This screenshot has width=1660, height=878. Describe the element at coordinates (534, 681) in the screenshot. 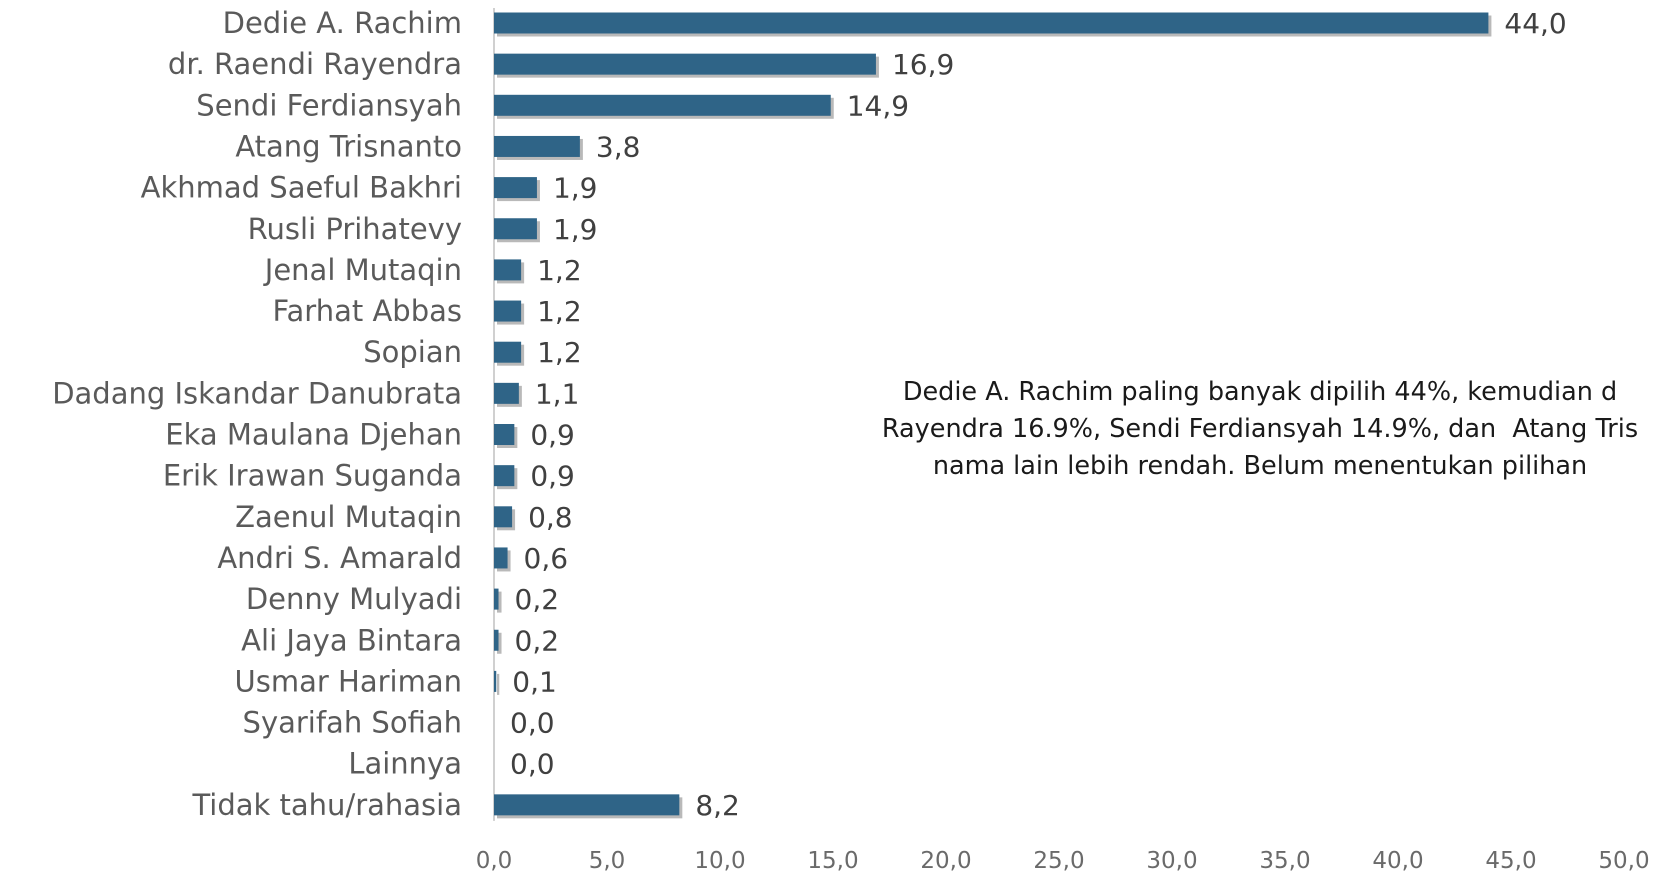

I see `data-label: 0,1` at that location.